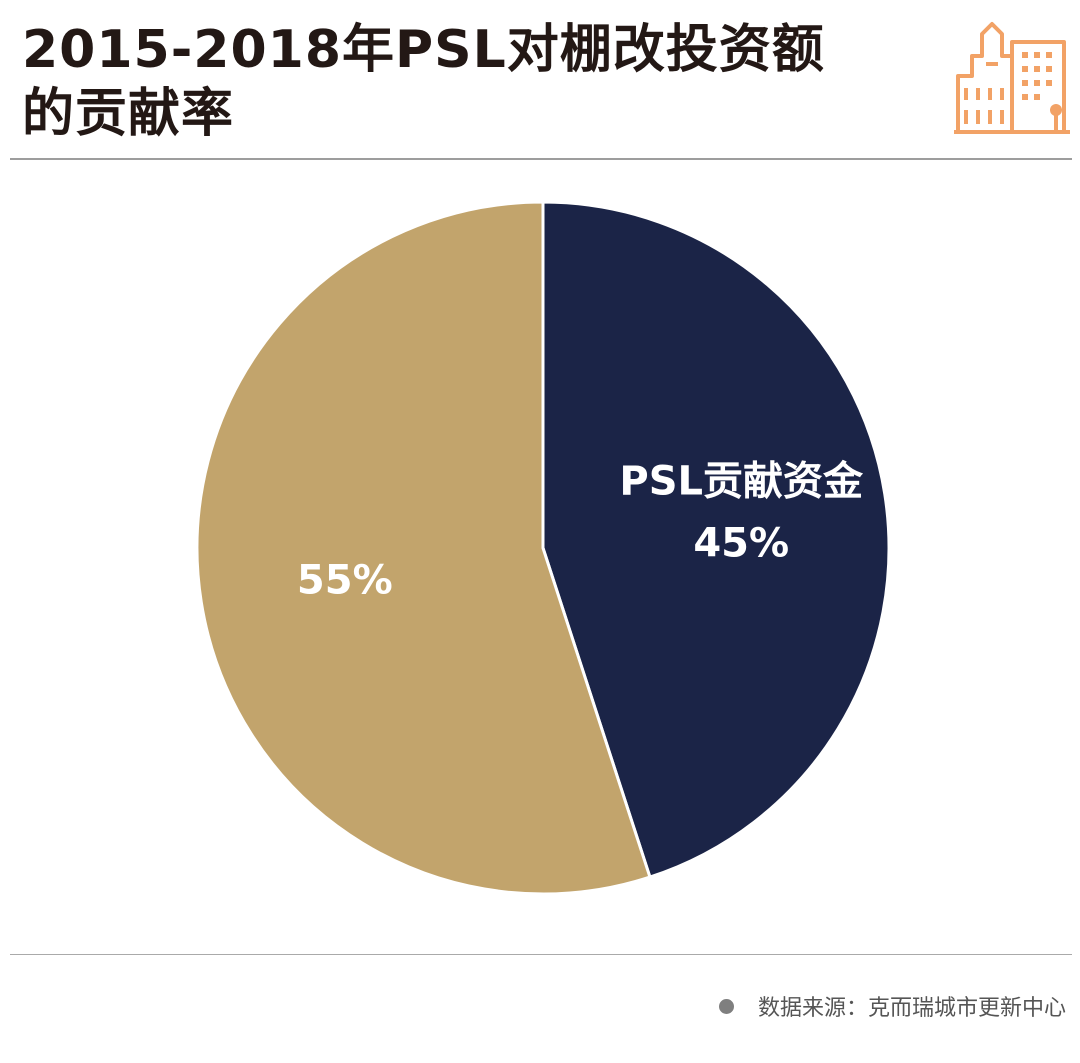 This screenshot has height=1063, width=1080. What do you see at coordinates (1012, 78) in the screenshot?
I see `city-buildings-icon` at bounding box center [1012, 78].